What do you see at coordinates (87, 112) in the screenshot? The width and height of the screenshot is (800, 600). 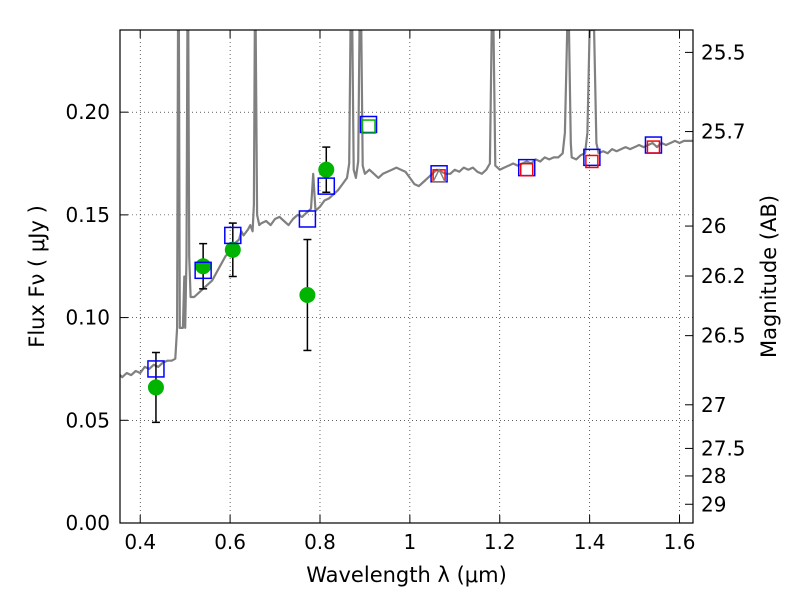 I see `y-tick-label: 0.20` at bounding box center [87, 112].